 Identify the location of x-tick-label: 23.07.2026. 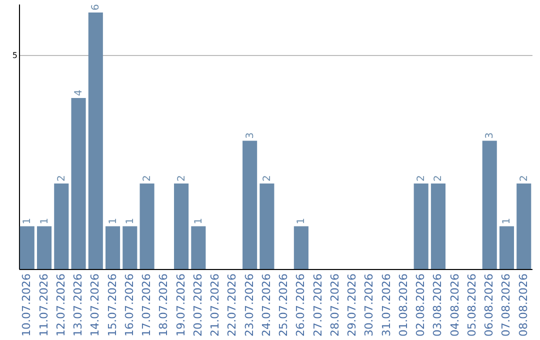
(249, 305).